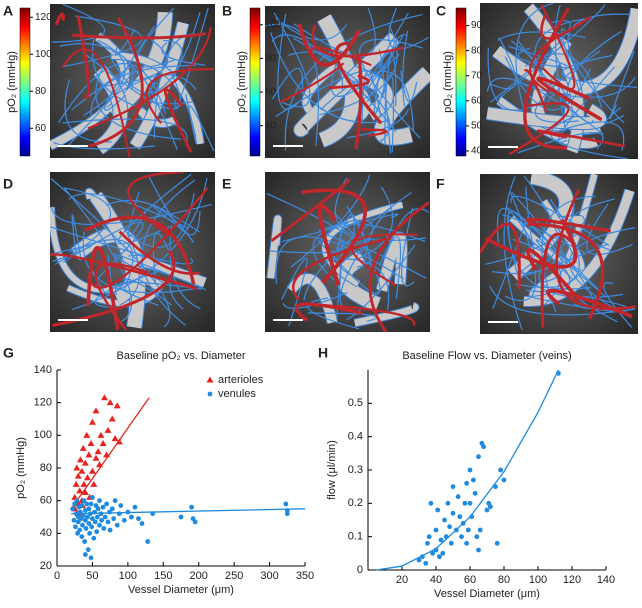 This screenshot has height=608, width=642. I want to click on x-tick-label: 100, so click(128, 576).